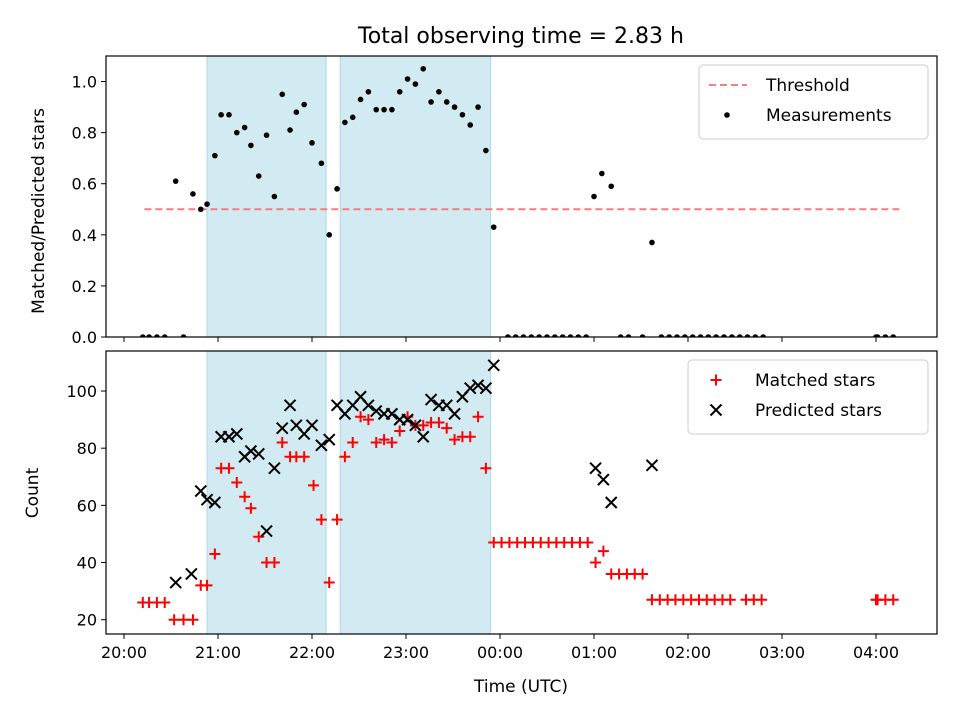 This screenshot has height=720, width=960. Describe the element at coordinates (727, 115) in the screenshot. I see `legend-measurement-swatch` at that location.